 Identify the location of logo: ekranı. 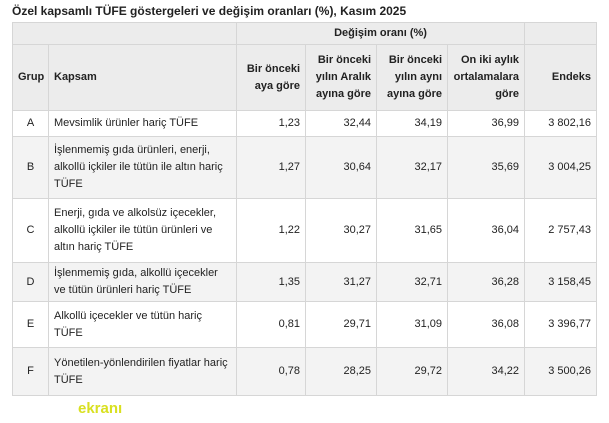
(100, 408).